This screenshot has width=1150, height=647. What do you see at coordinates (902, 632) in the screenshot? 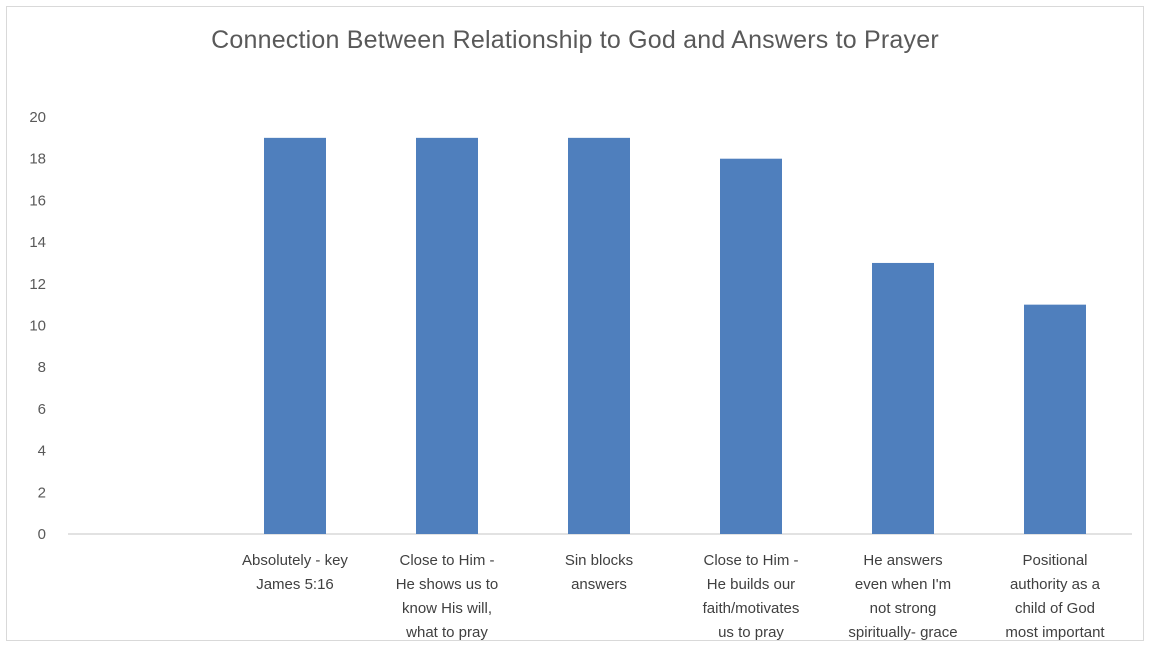
I see `category-label-line: spiritually- grace` at bounding box center [902, 632].